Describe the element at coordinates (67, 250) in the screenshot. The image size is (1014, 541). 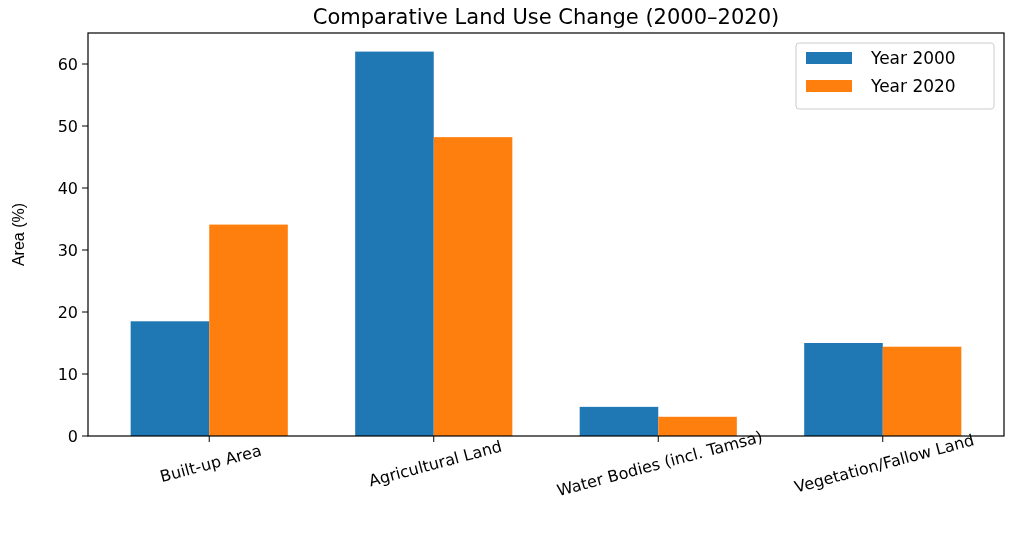
I see `y-tick-label: 30` at that location.